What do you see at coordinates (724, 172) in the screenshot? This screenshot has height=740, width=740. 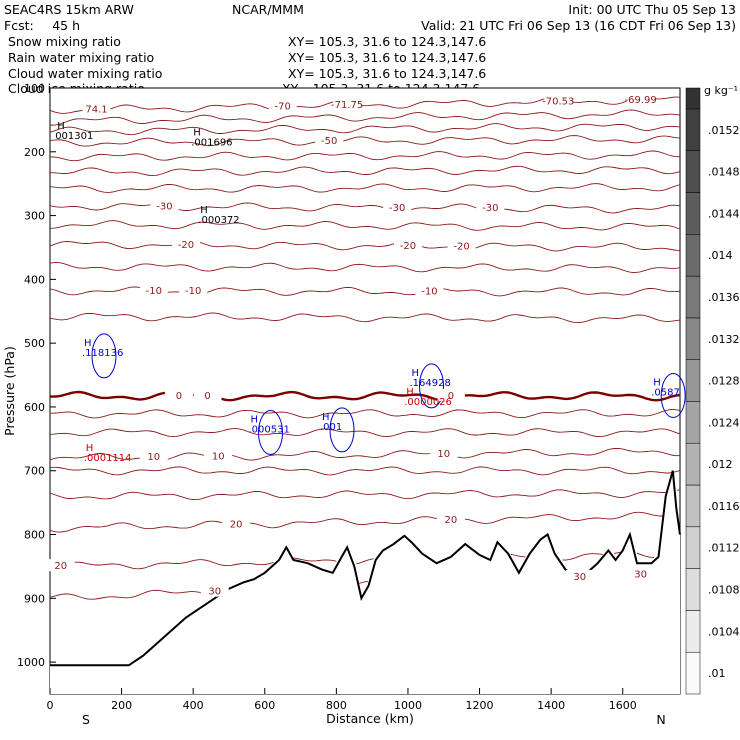 I see `colorbar-tick-label: .0148` at bounding box center [724, 172].